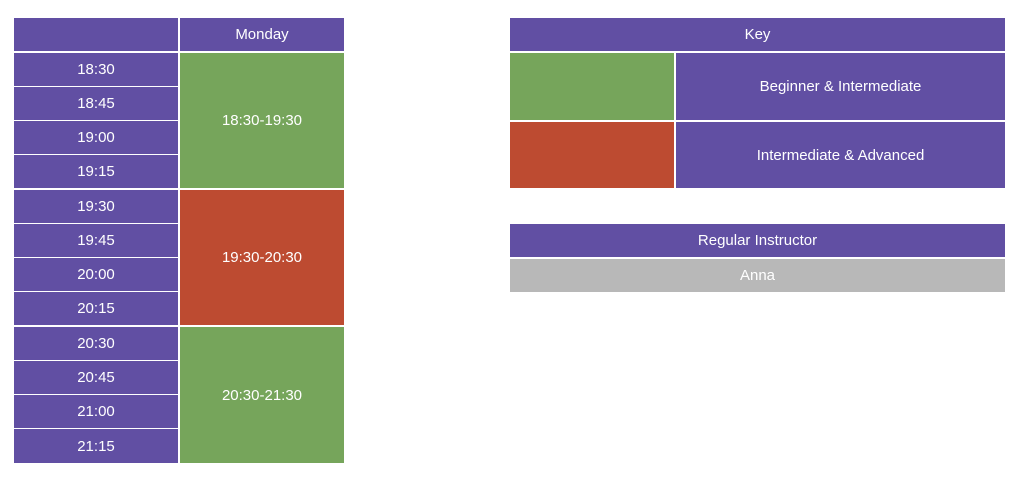 This screenshot has width=1024, height=481. What do you see at coordinates (96, 274) in the screenshot?
I see `time-slot-2000: 20:00` at bounding box center [96, 274].